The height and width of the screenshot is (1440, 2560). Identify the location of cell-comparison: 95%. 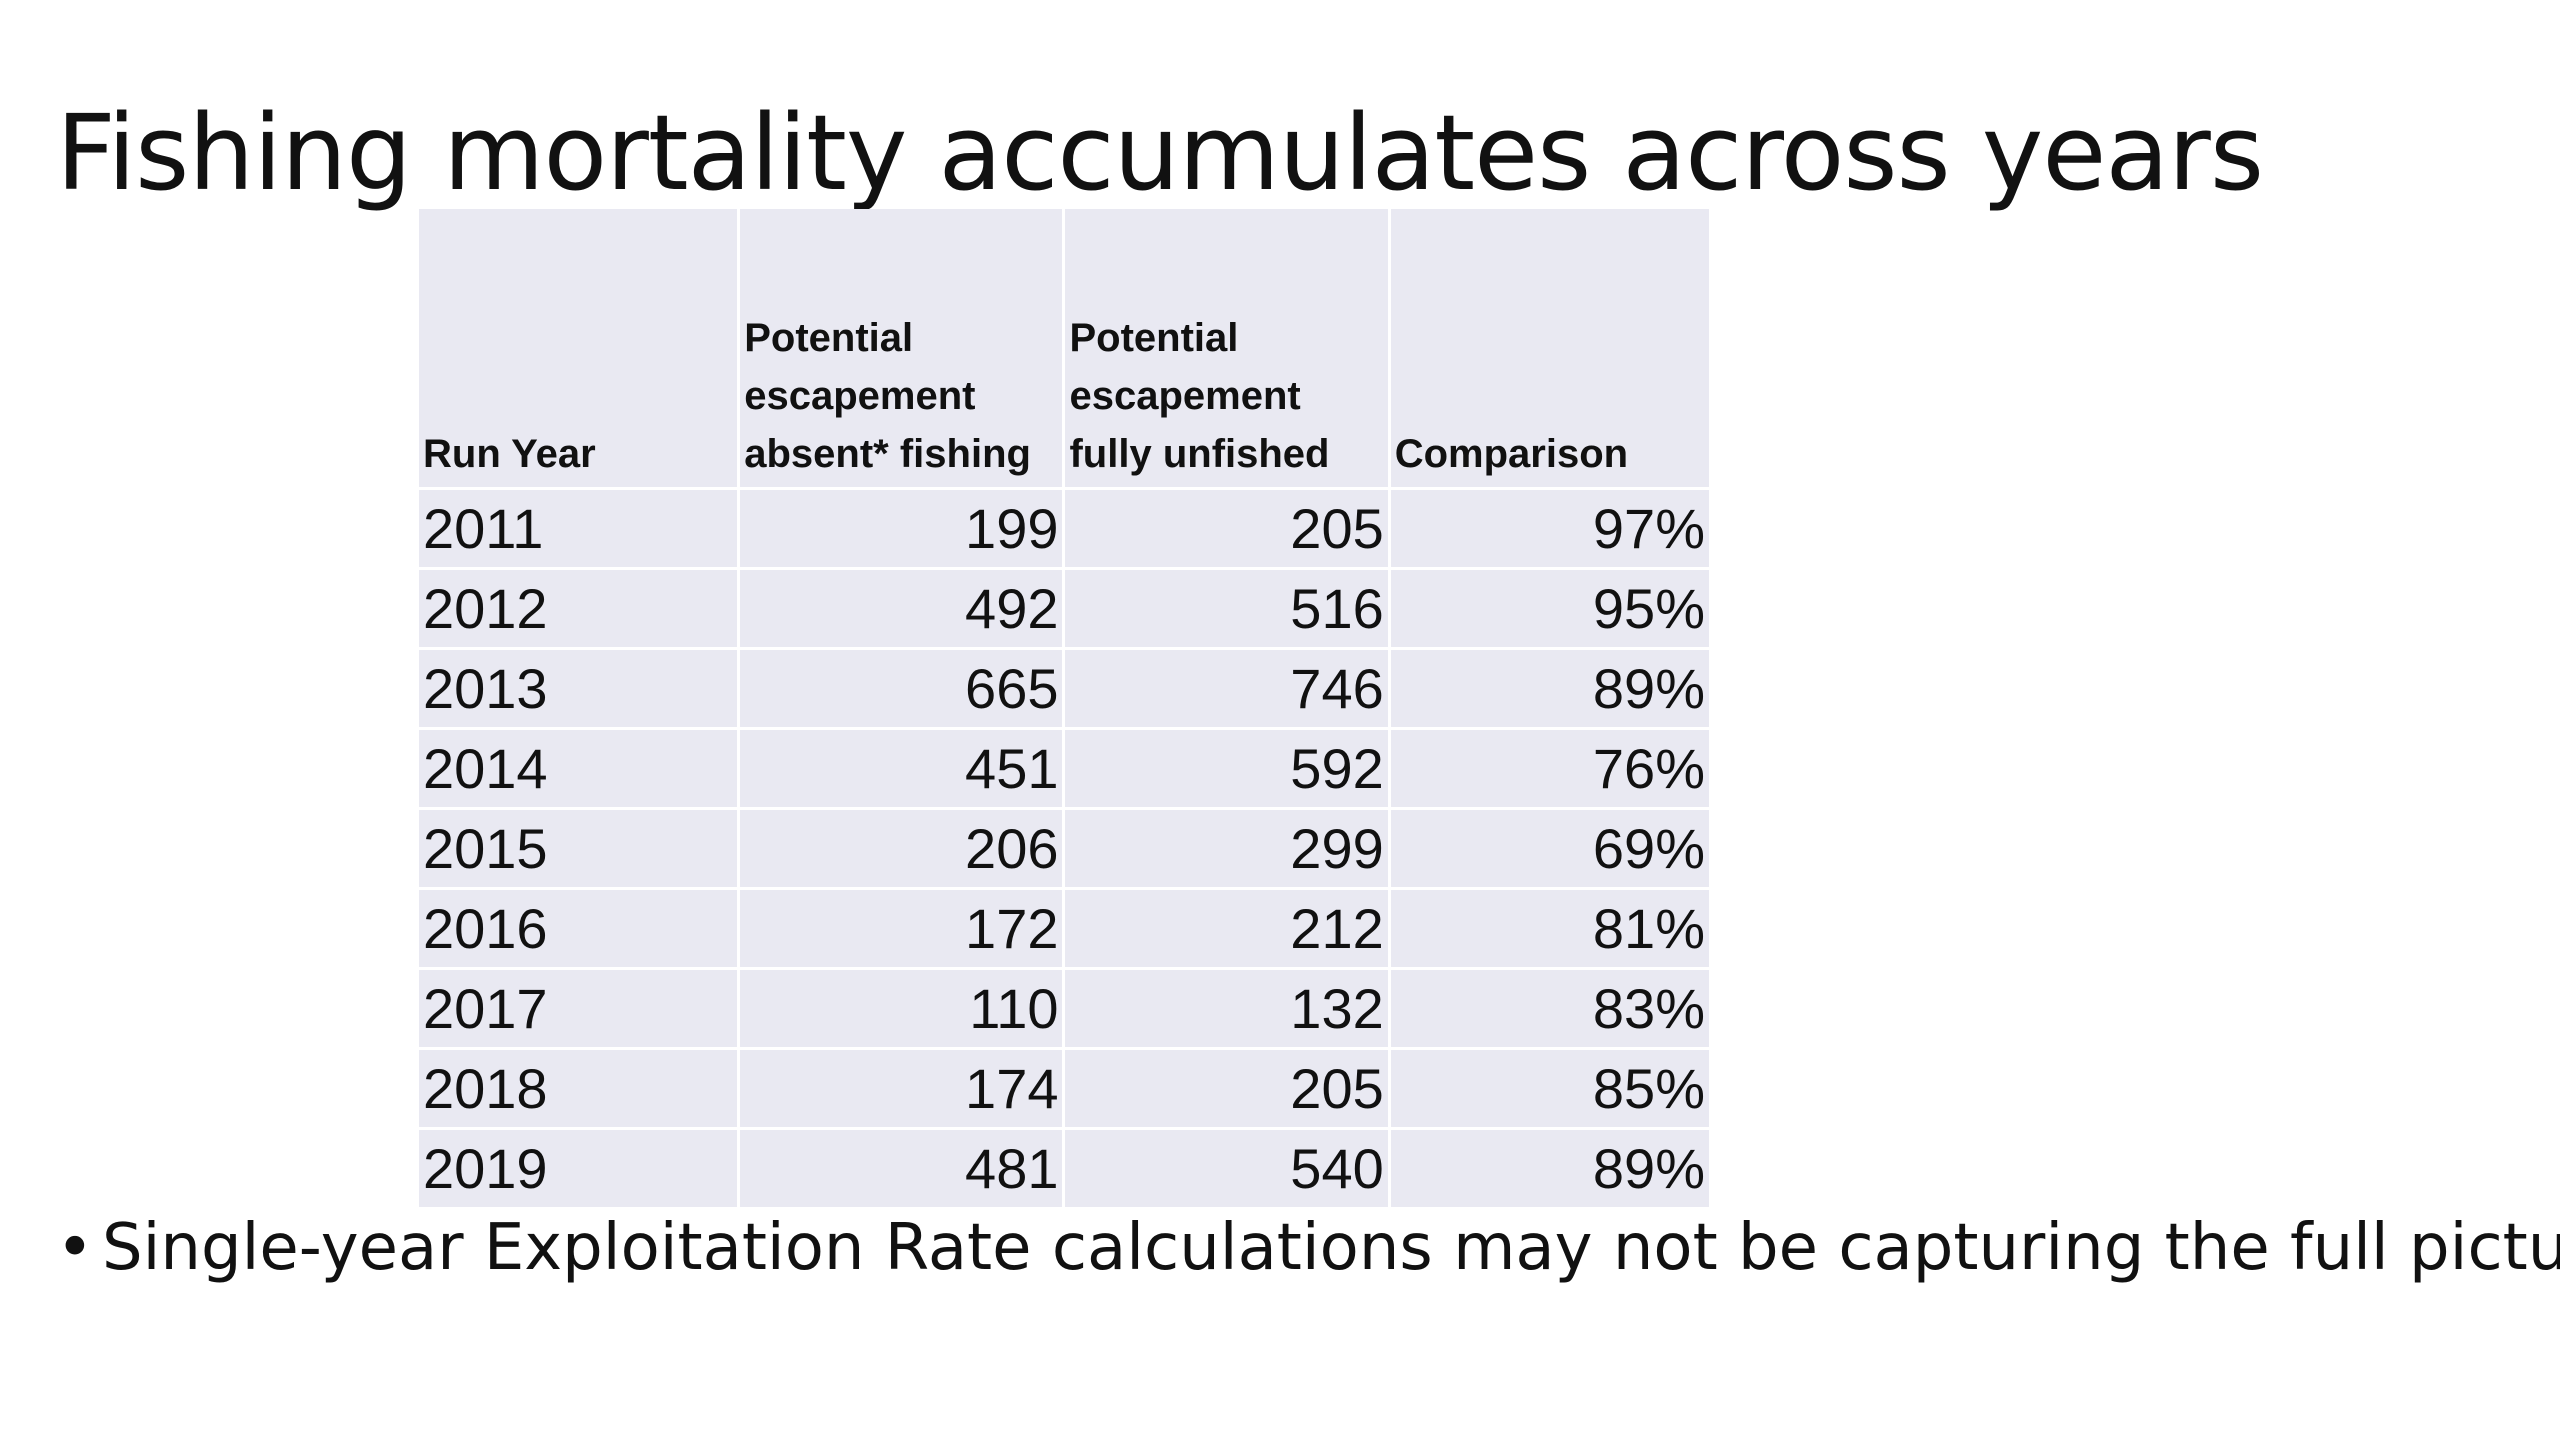
(1549, 608).